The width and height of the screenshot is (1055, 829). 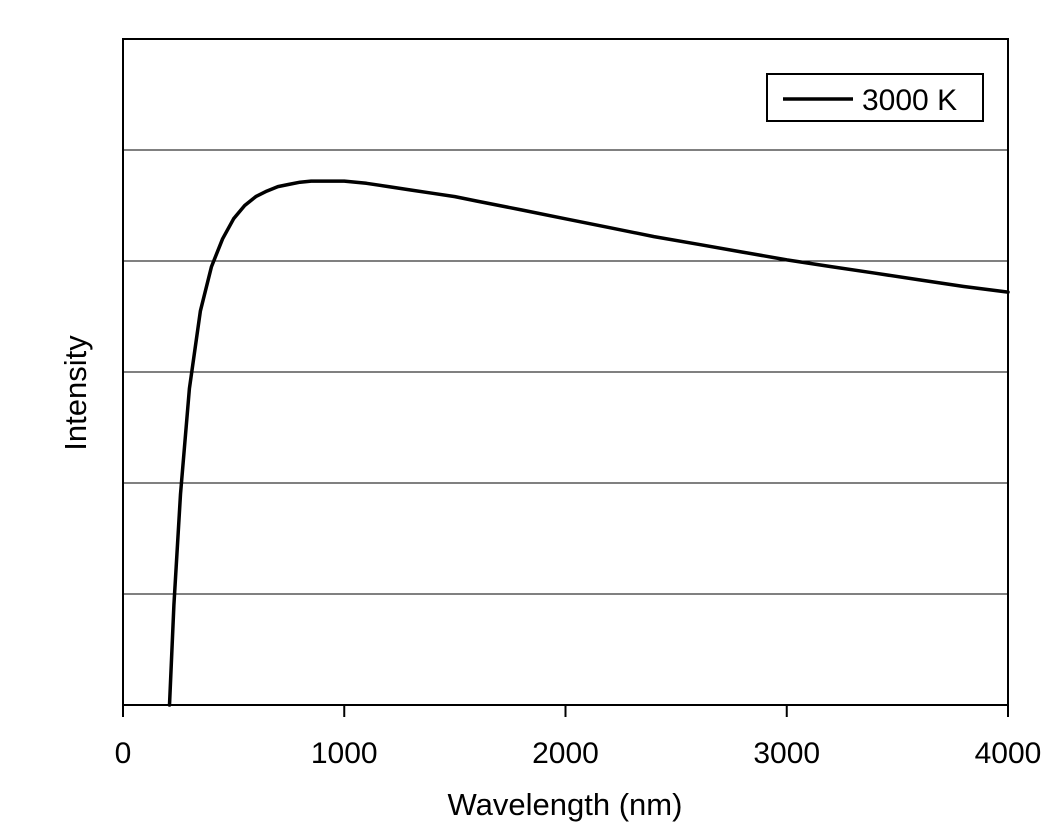 I want to click on x-axis-label: Wavelength (nm), so click(x=565, y=804).